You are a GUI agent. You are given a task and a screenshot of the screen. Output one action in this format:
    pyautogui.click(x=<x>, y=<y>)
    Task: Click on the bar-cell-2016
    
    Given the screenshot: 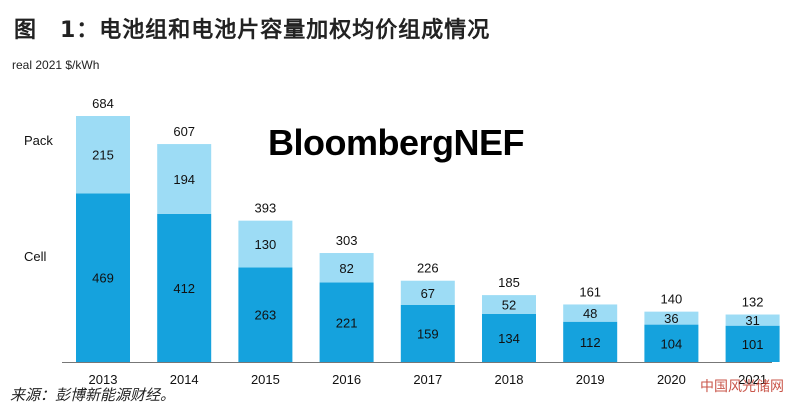 What is the action you would take?
    pyautogui.click(x=346, y=322)
    